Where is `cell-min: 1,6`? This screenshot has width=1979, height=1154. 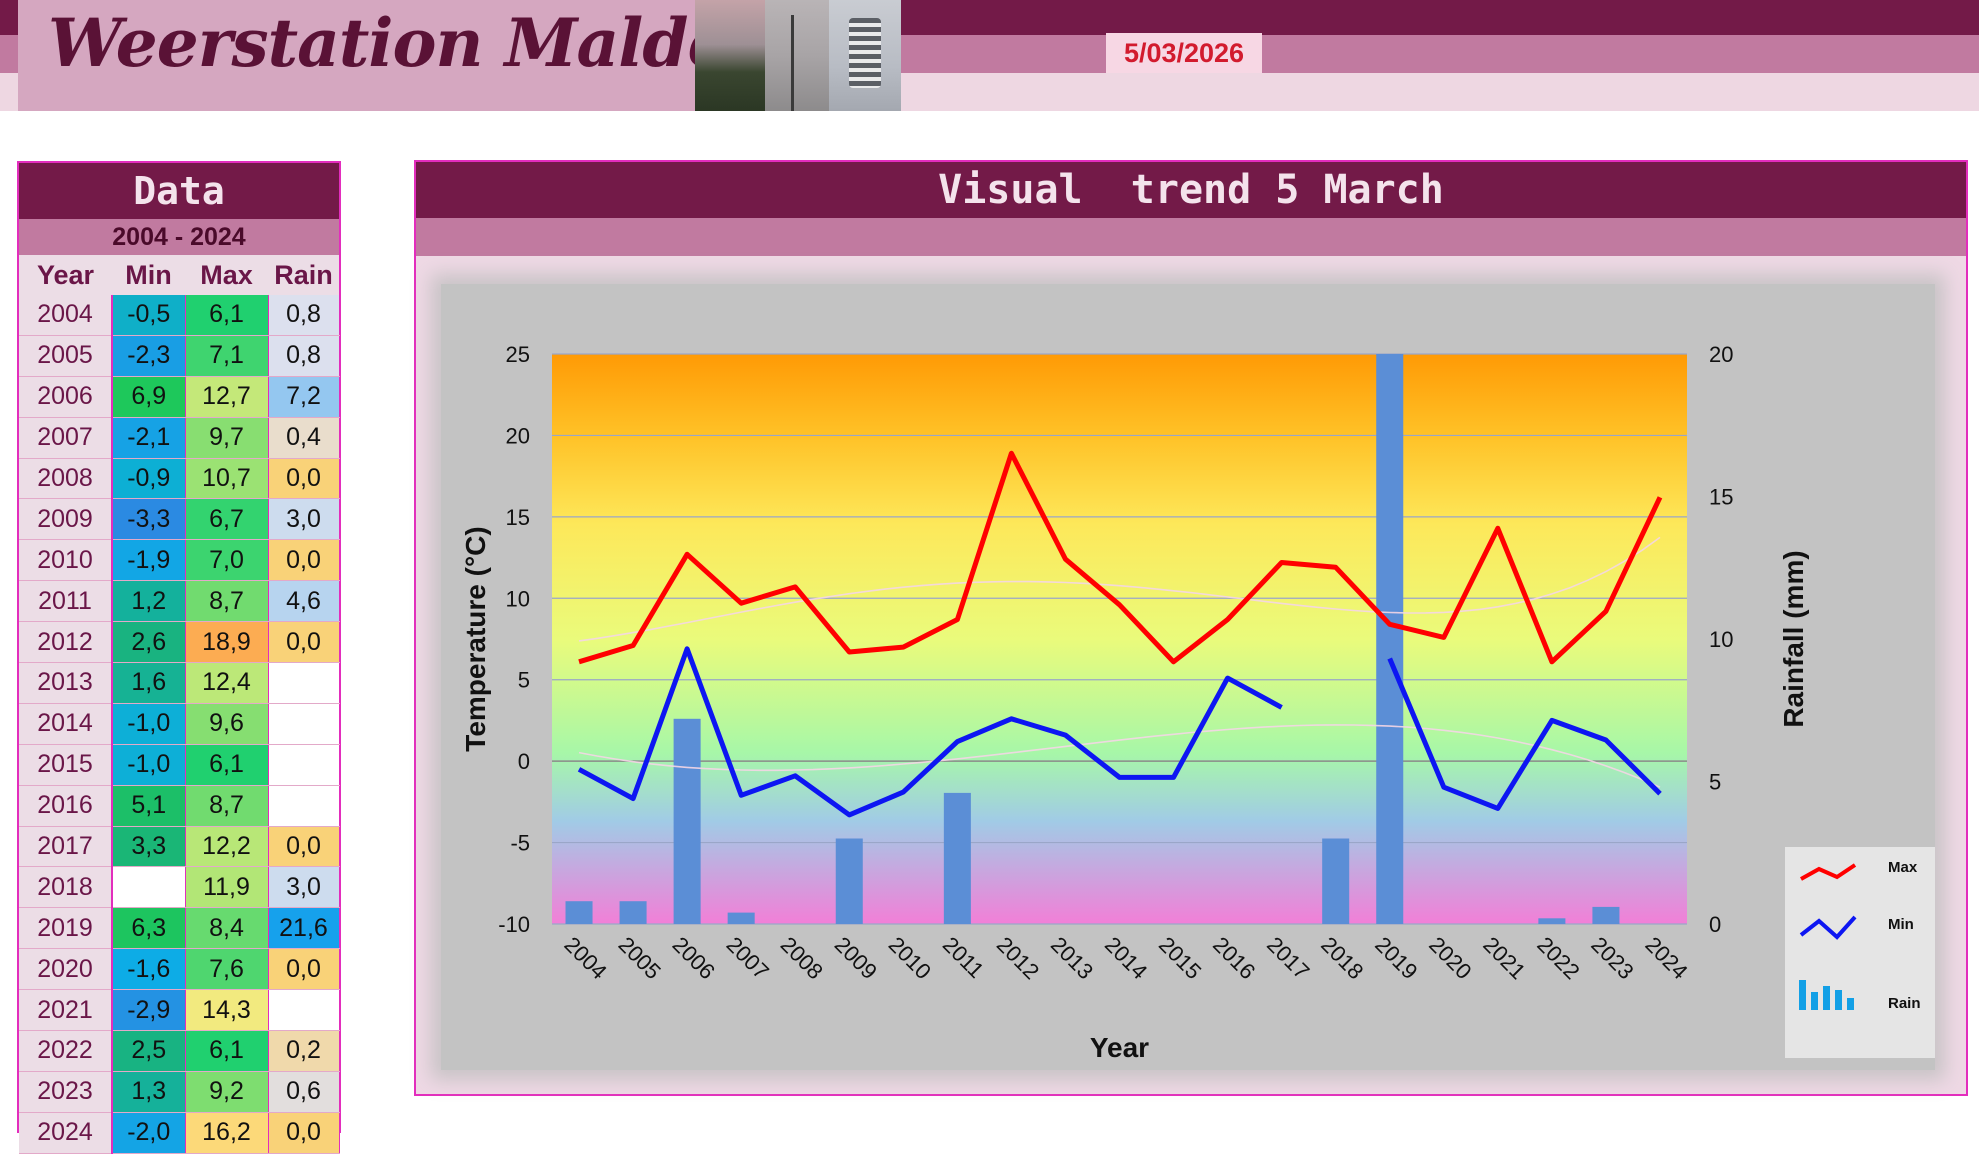 cell-min: 1,6 is located at coordinates (149, 683).